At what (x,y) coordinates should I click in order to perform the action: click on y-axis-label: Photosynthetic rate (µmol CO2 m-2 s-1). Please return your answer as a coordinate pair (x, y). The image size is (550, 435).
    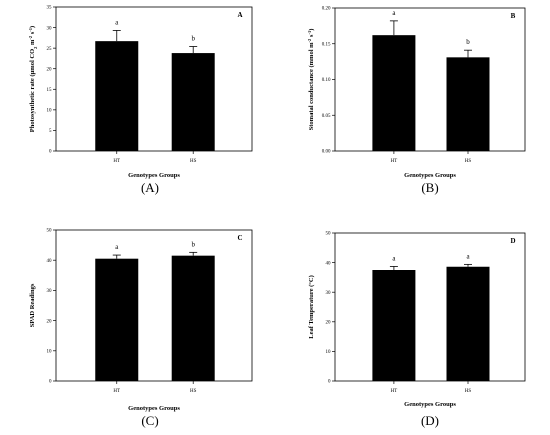
    Looking at the image, I should click on (33, 79).